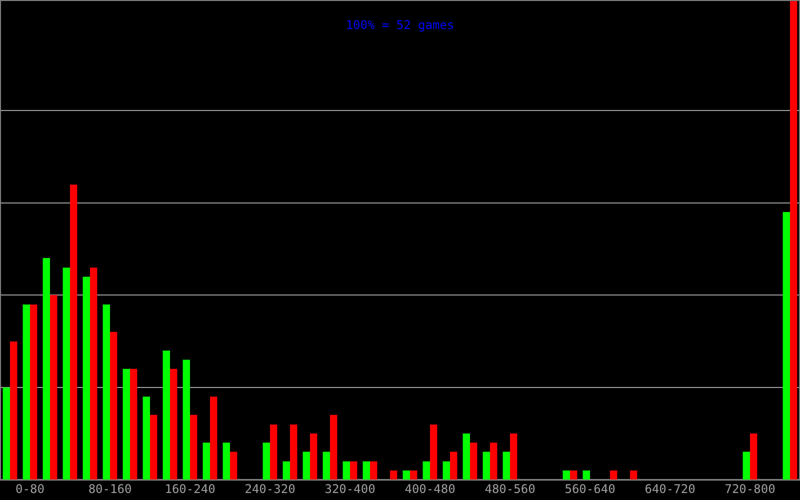  Describe the element at coordinates (430, 489) in the screenshot. I see `x-tick-label: 400-480` at that location.